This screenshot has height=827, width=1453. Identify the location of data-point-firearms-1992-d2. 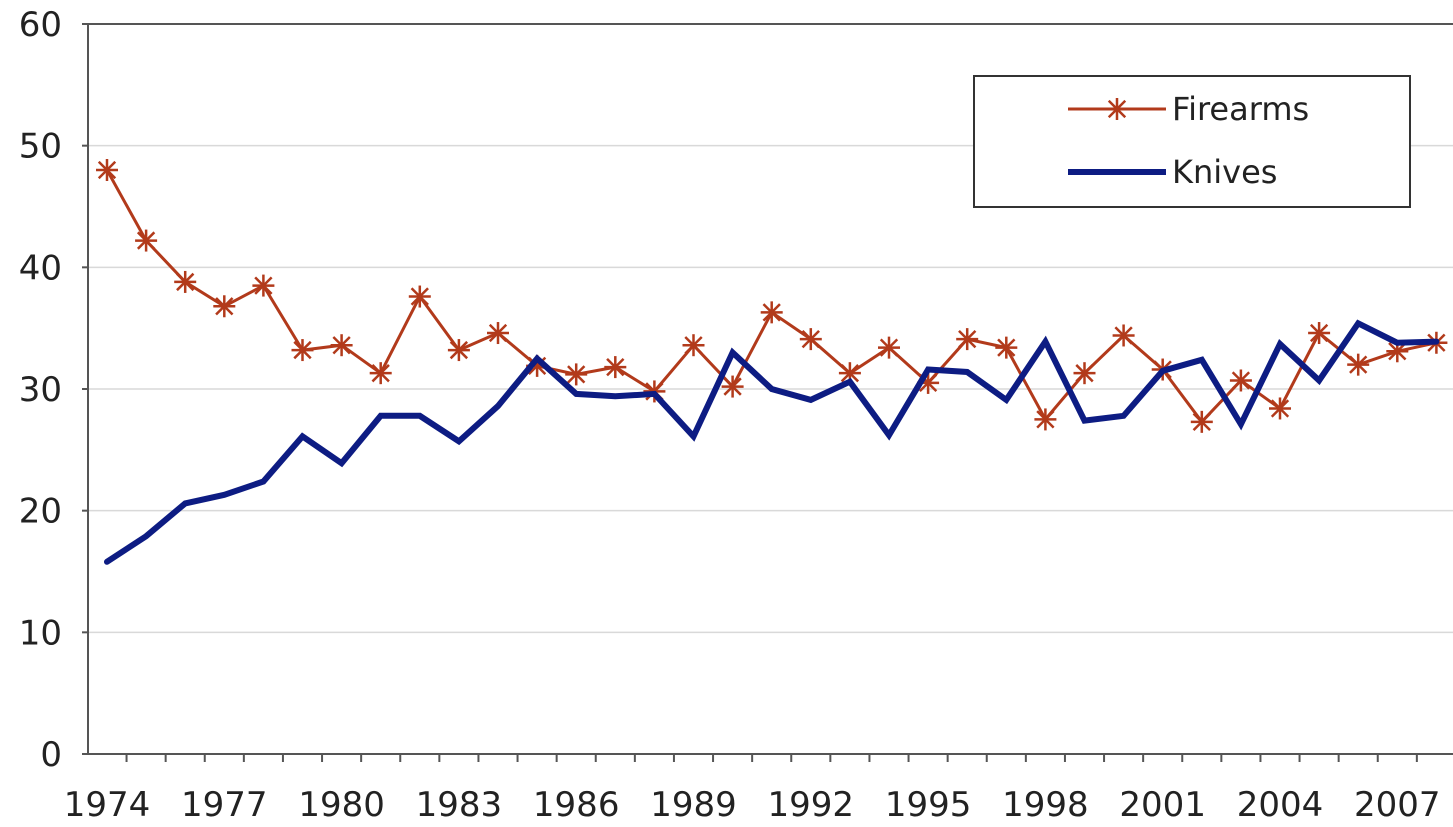
(810, 339).